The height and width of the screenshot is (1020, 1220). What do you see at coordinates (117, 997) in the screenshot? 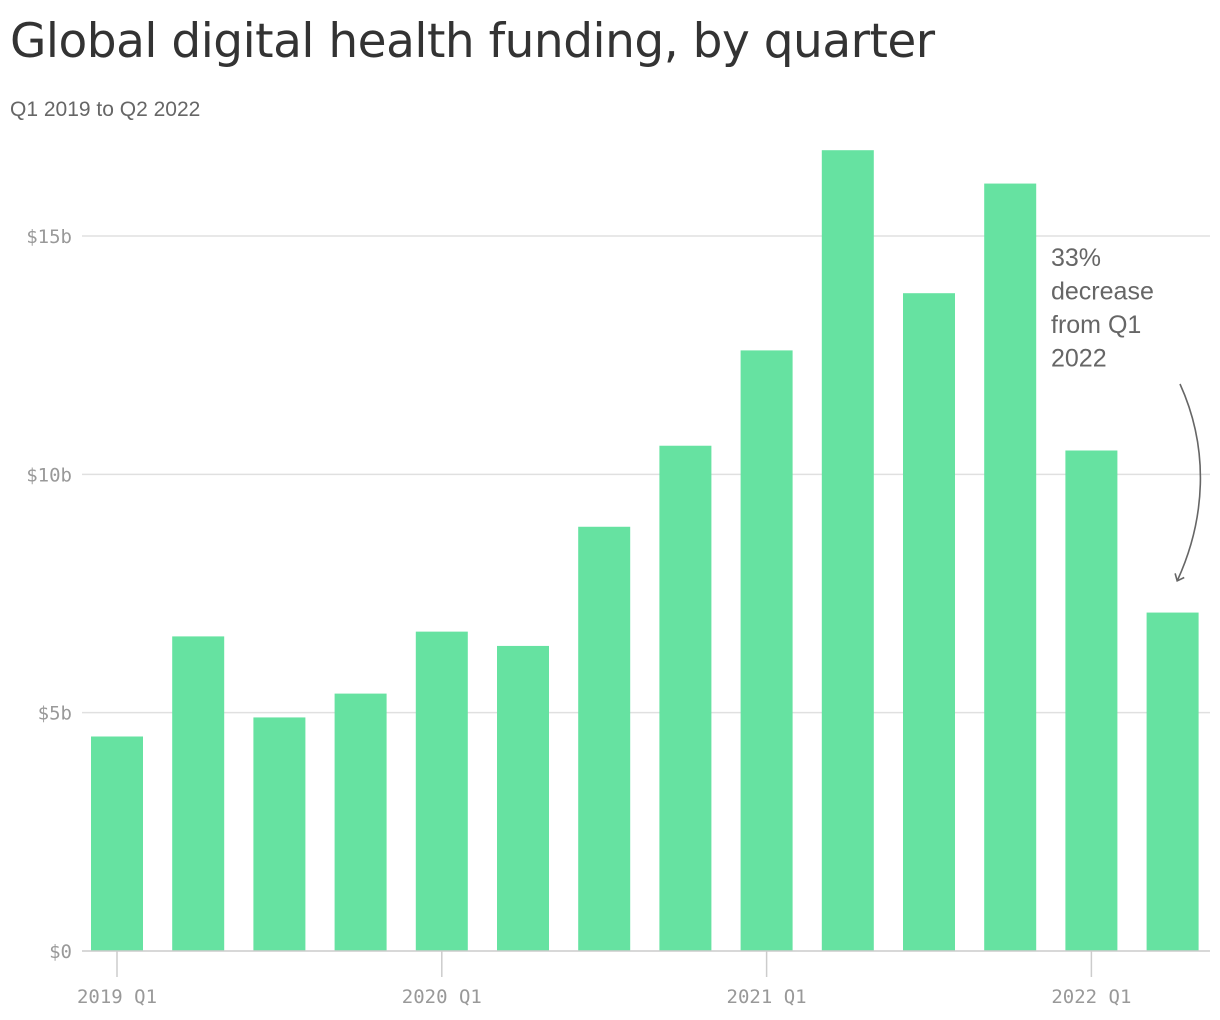
I see `x-tick-label: 2019 Q1` at bounding box center [117, 997].